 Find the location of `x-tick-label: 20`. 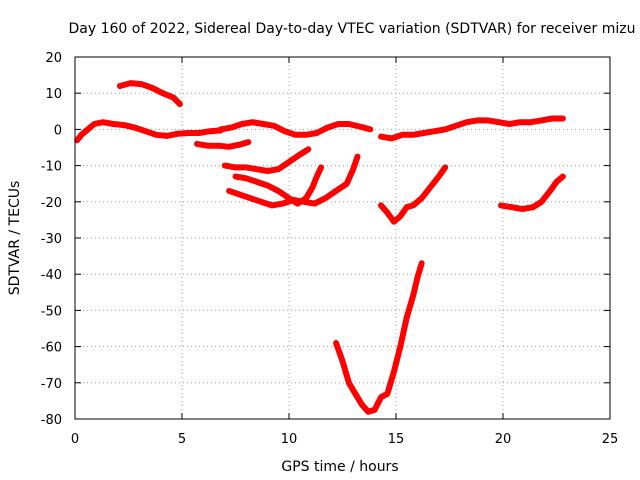

x-tick-label: 20 is located at coordinates (503, 439).